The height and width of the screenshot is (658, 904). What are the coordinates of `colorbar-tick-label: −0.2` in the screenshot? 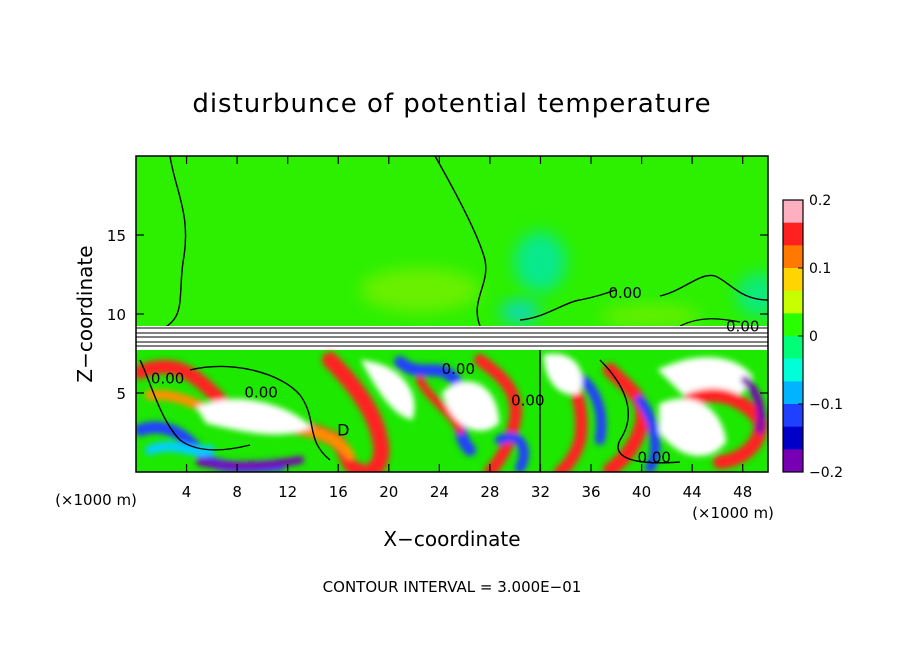 It's located at (826, 473).